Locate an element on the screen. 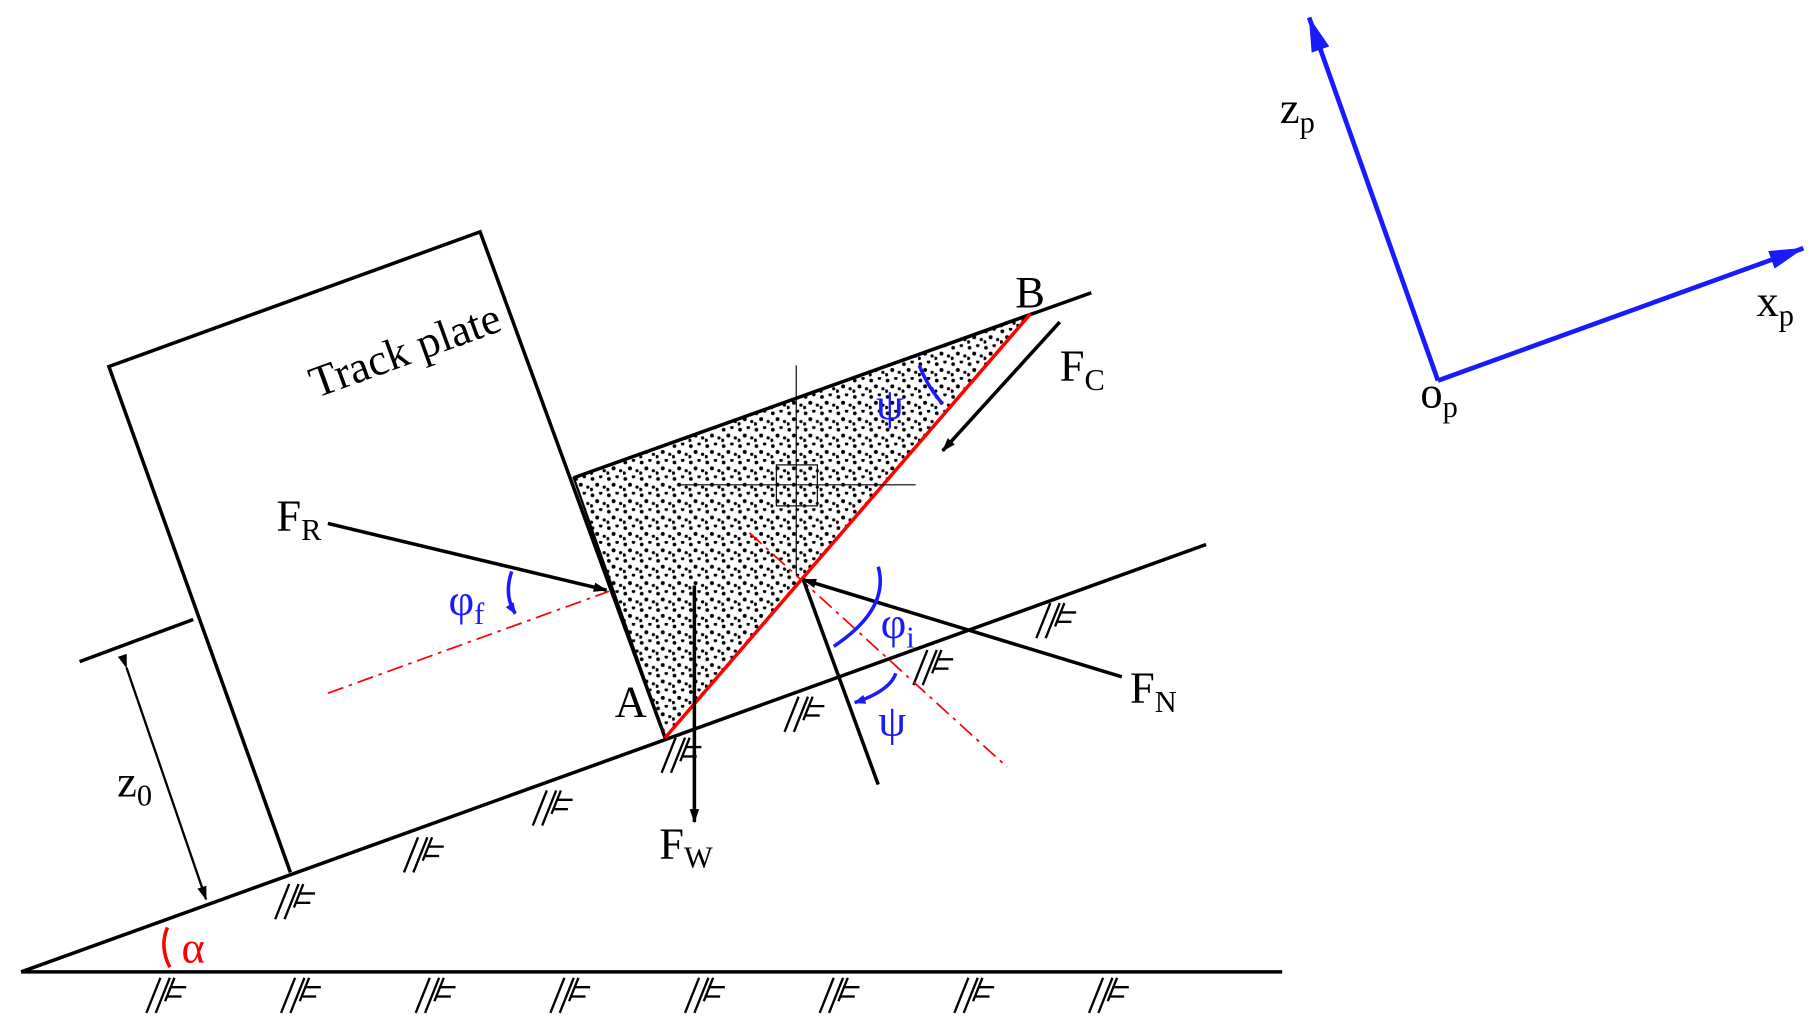 Image resolution: width=1815 pixels, height=1034 pixels. centerlines is located at coordinates (667, 650).